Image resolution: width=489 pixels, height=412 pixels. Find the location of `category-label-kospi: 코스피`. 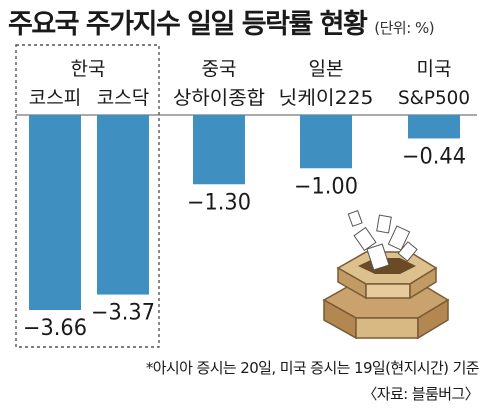

category-label-kospi: 코스피 is located at coordinates (55, 98).